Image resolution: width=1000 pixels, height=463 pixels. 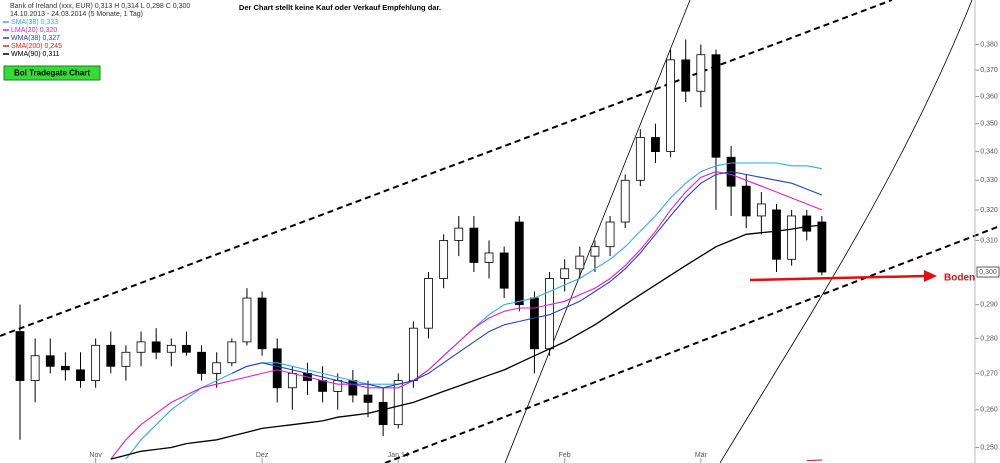 I want to click on y-tick-label: 0,360, so click(x=989, y=96).